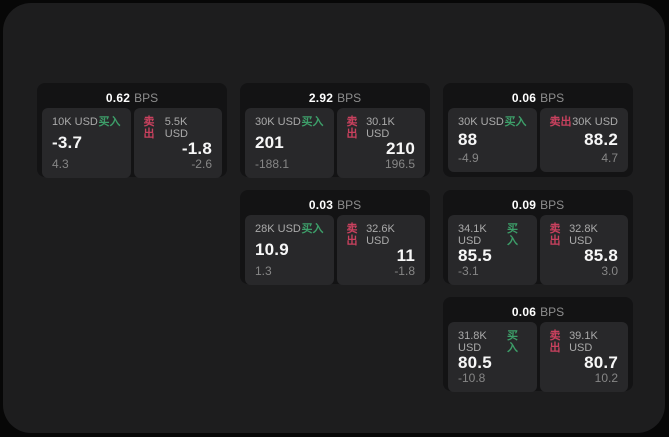 Image resolution: width=669 pixels, height=437 pixels. Describe the element at coordinates (472, 342) in the screenshot. I see `buy-notional: 31.8K USD` at that location.